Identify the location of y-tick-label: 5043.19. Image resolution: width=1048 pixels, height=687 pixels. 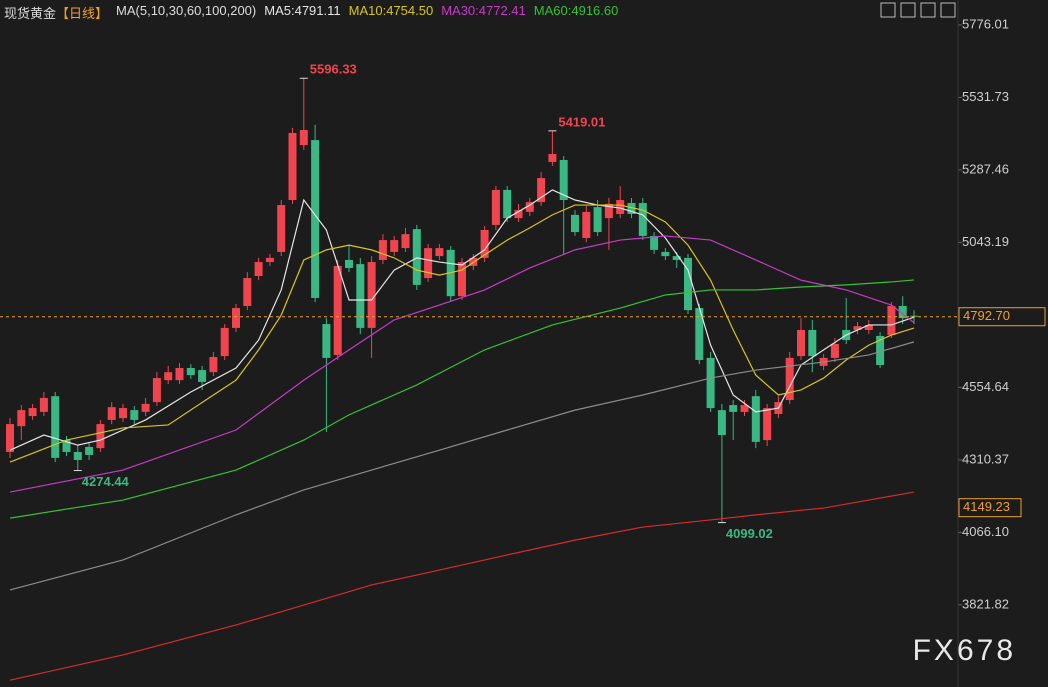
(985, 241).